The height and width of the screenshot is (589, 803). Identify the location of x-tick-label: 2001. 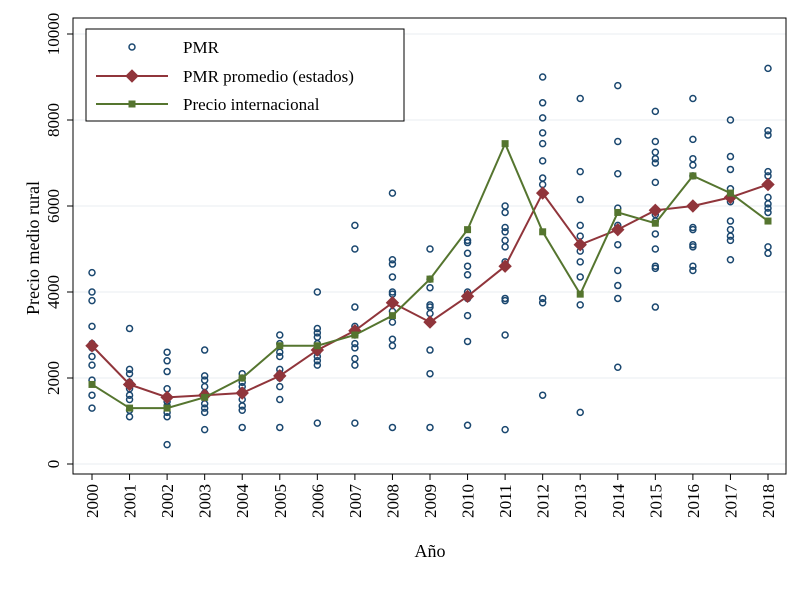
(130, 501).